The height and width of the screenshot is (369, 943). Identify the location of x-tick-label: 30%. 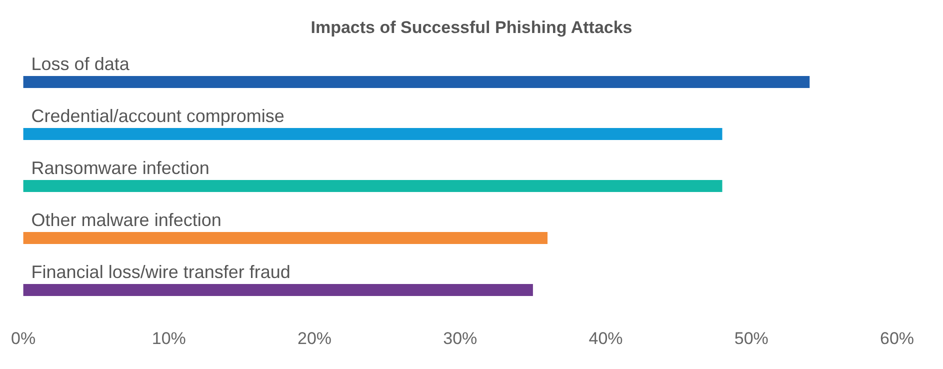
(460, 338).